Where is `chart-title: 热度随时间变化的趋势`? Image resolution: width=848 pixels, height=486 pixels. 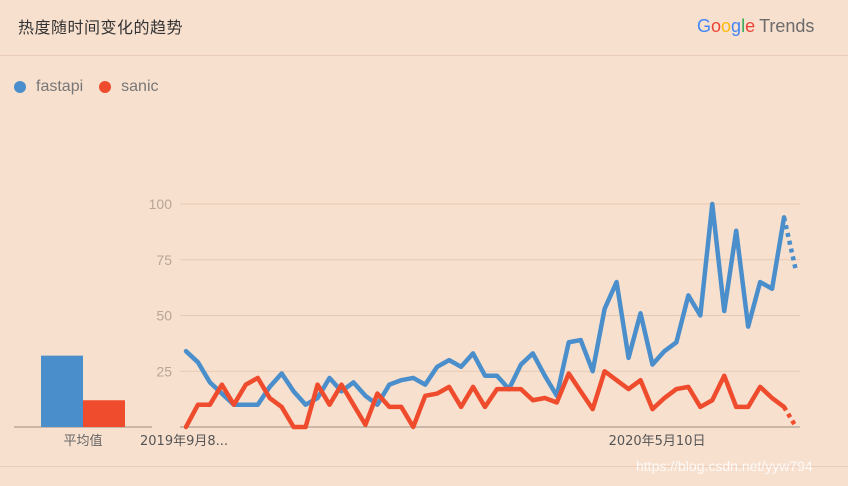 chart-title: 热度随时间变化的趋势 is located at coordinates (101, 27).